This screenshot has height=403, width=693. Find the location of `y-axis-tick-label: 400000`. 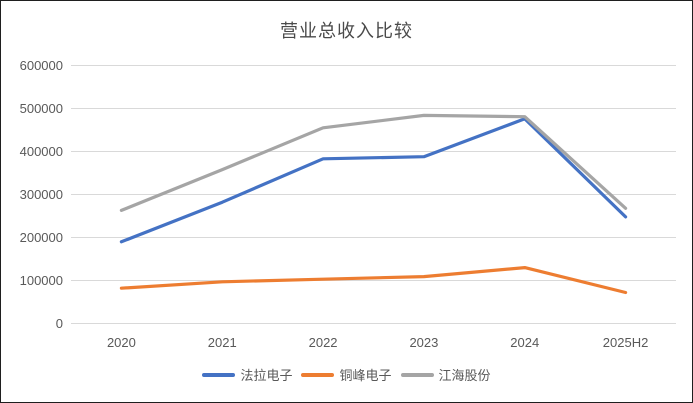

y-axis-tick-label: 400000 is located at coordinates (41, 151).